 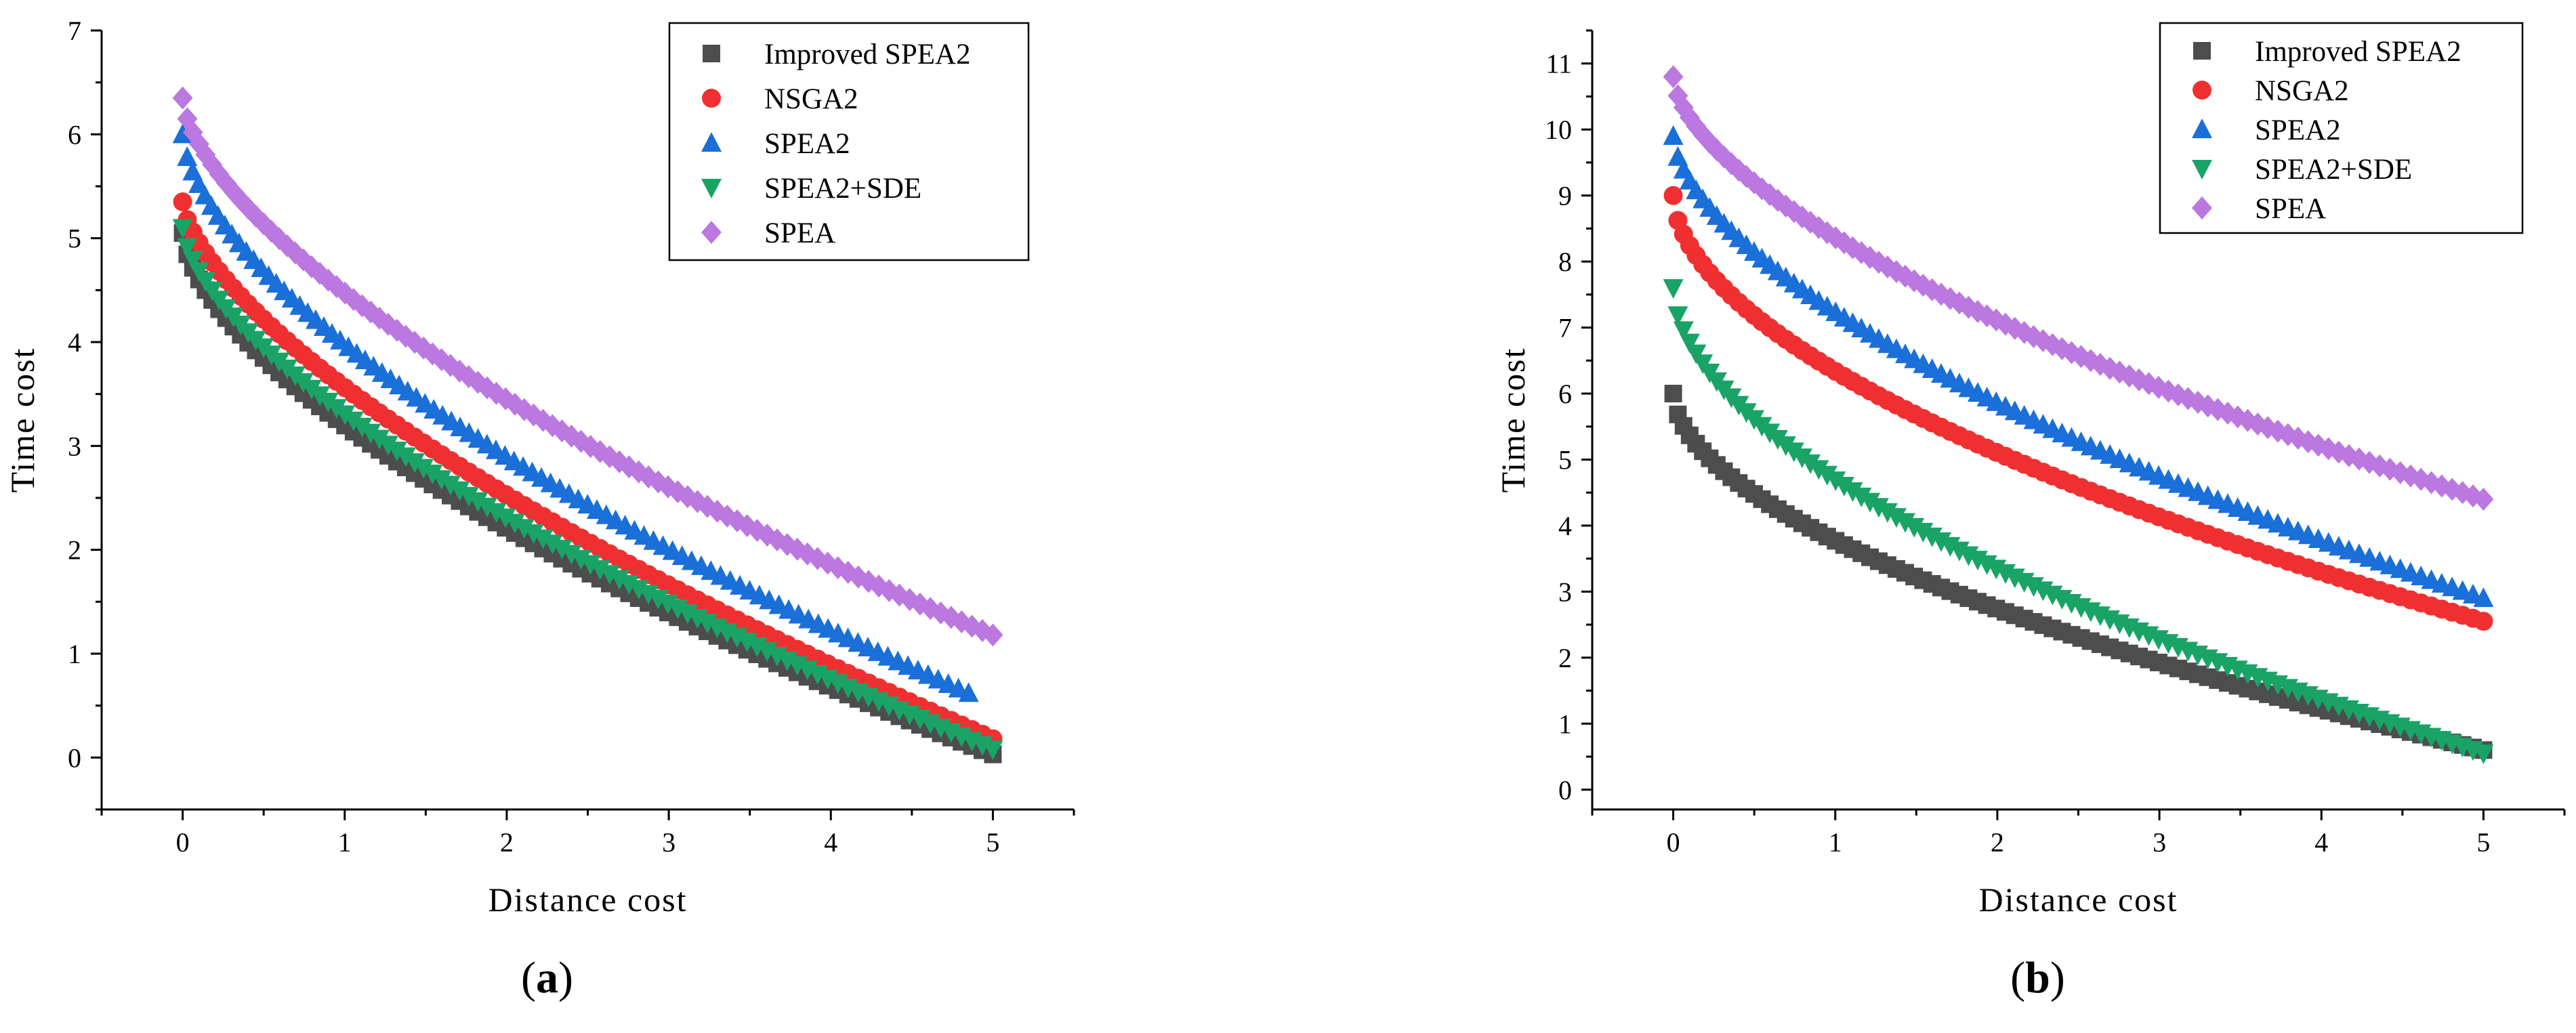 I want to click on x-tick-label: 5, so click(x=992, y=842).